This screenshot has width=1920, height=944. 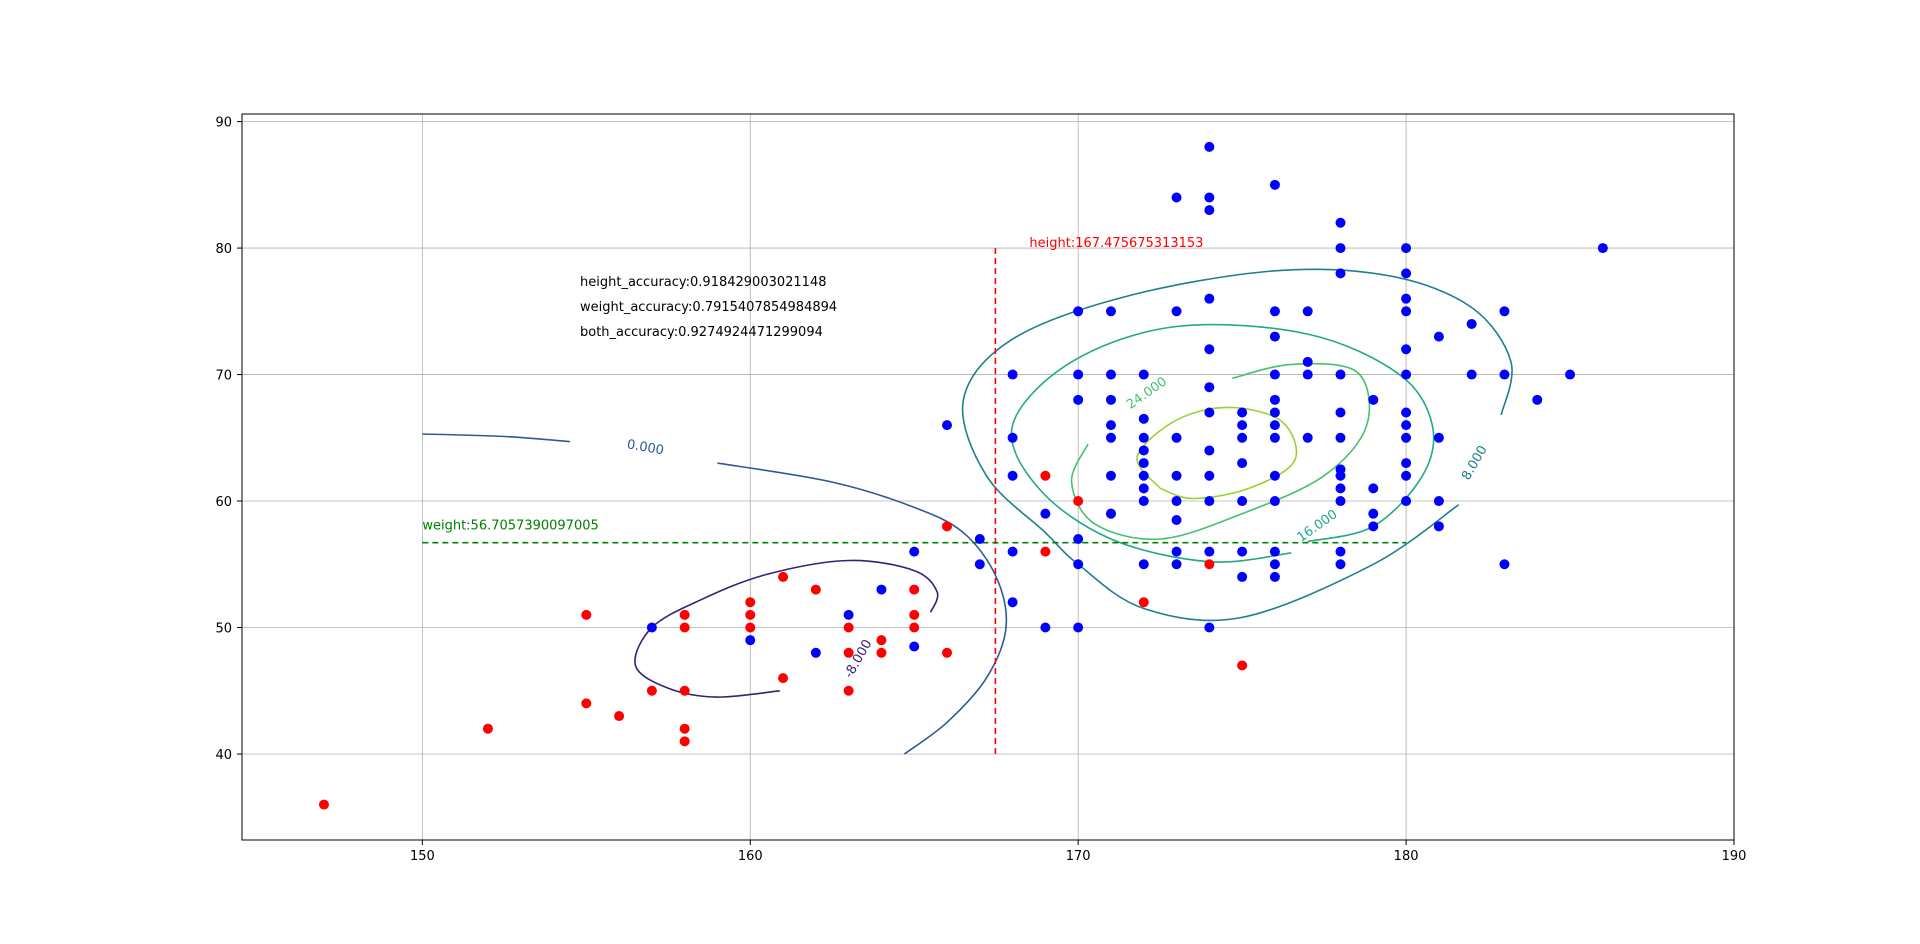 What do you see at coordinates (223, 376) in the screenshot?
I see `y-tick-label: 70` at bounding box center [223, 376].